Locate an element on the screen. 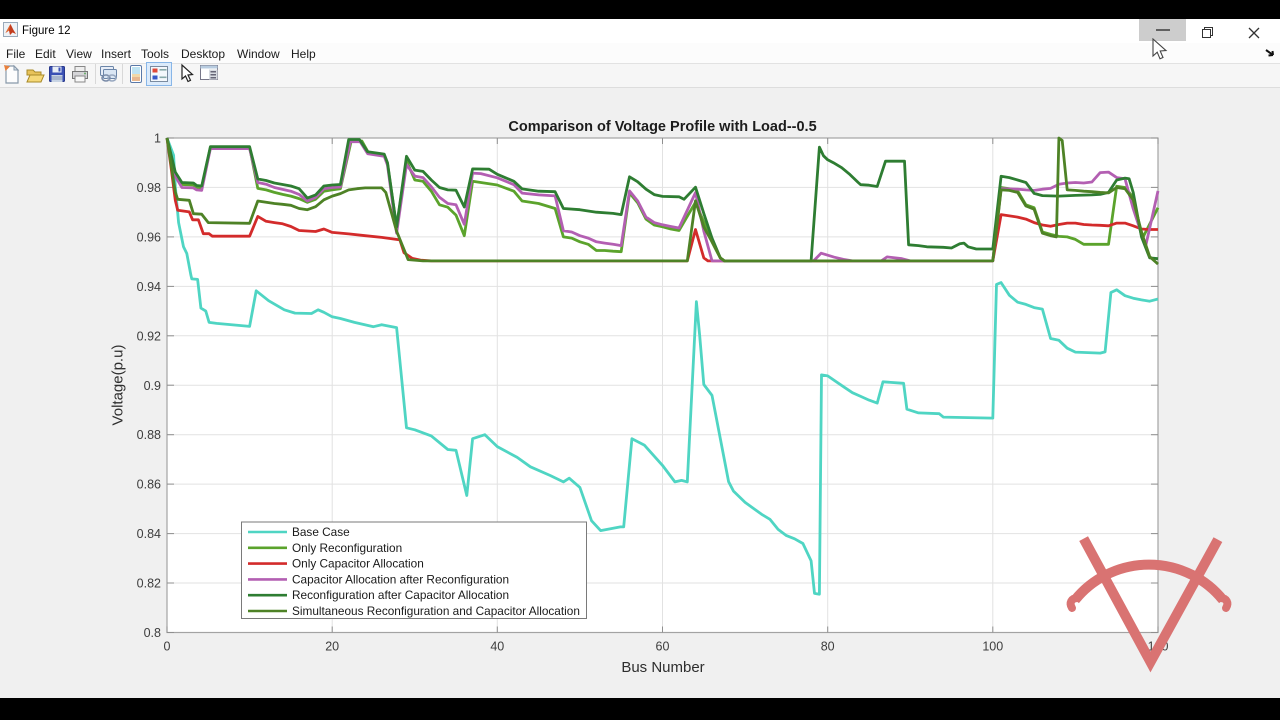 The image size is (1280, 720). svg-text: Only Reconfiguration is located at coordinates (347, 548).